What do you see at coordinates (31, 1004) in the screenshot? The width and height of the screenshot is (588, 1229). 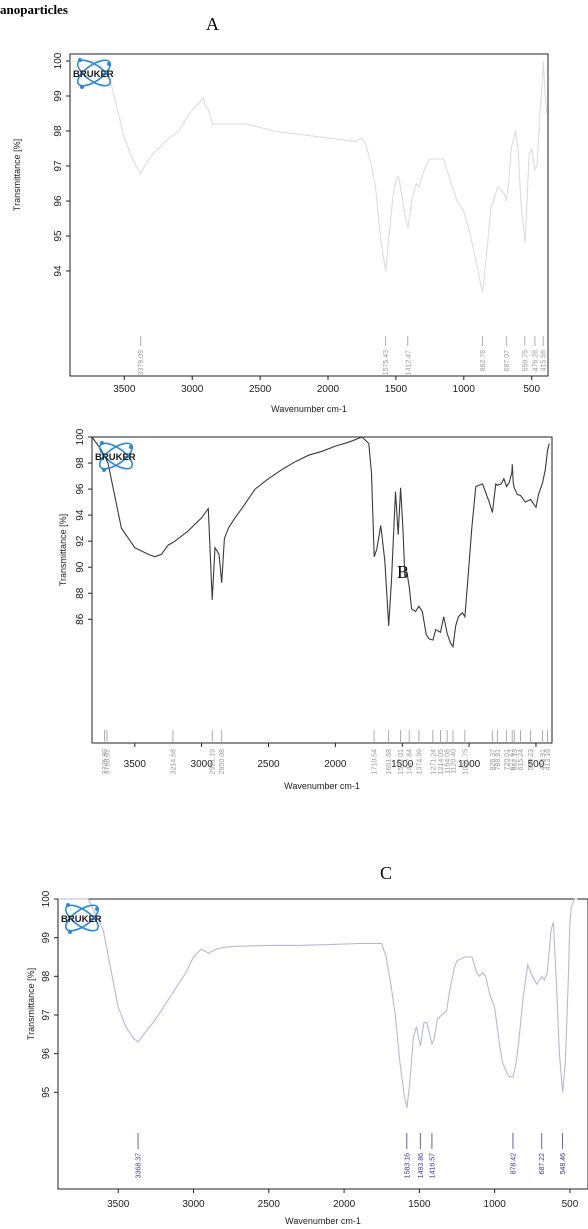 I see `chart-c-y-axis-title: Transmittance [%]` at bounding box center [31, 1004].